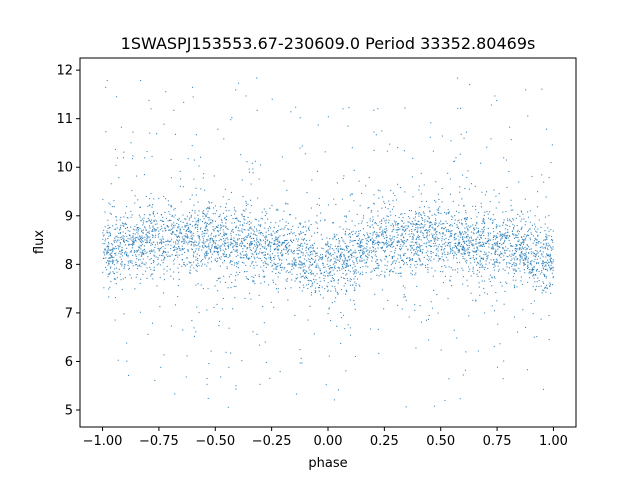 The width and height of the screenshot is (640, 480). I want to click on y-tick-label: 10, so click(64, 168).